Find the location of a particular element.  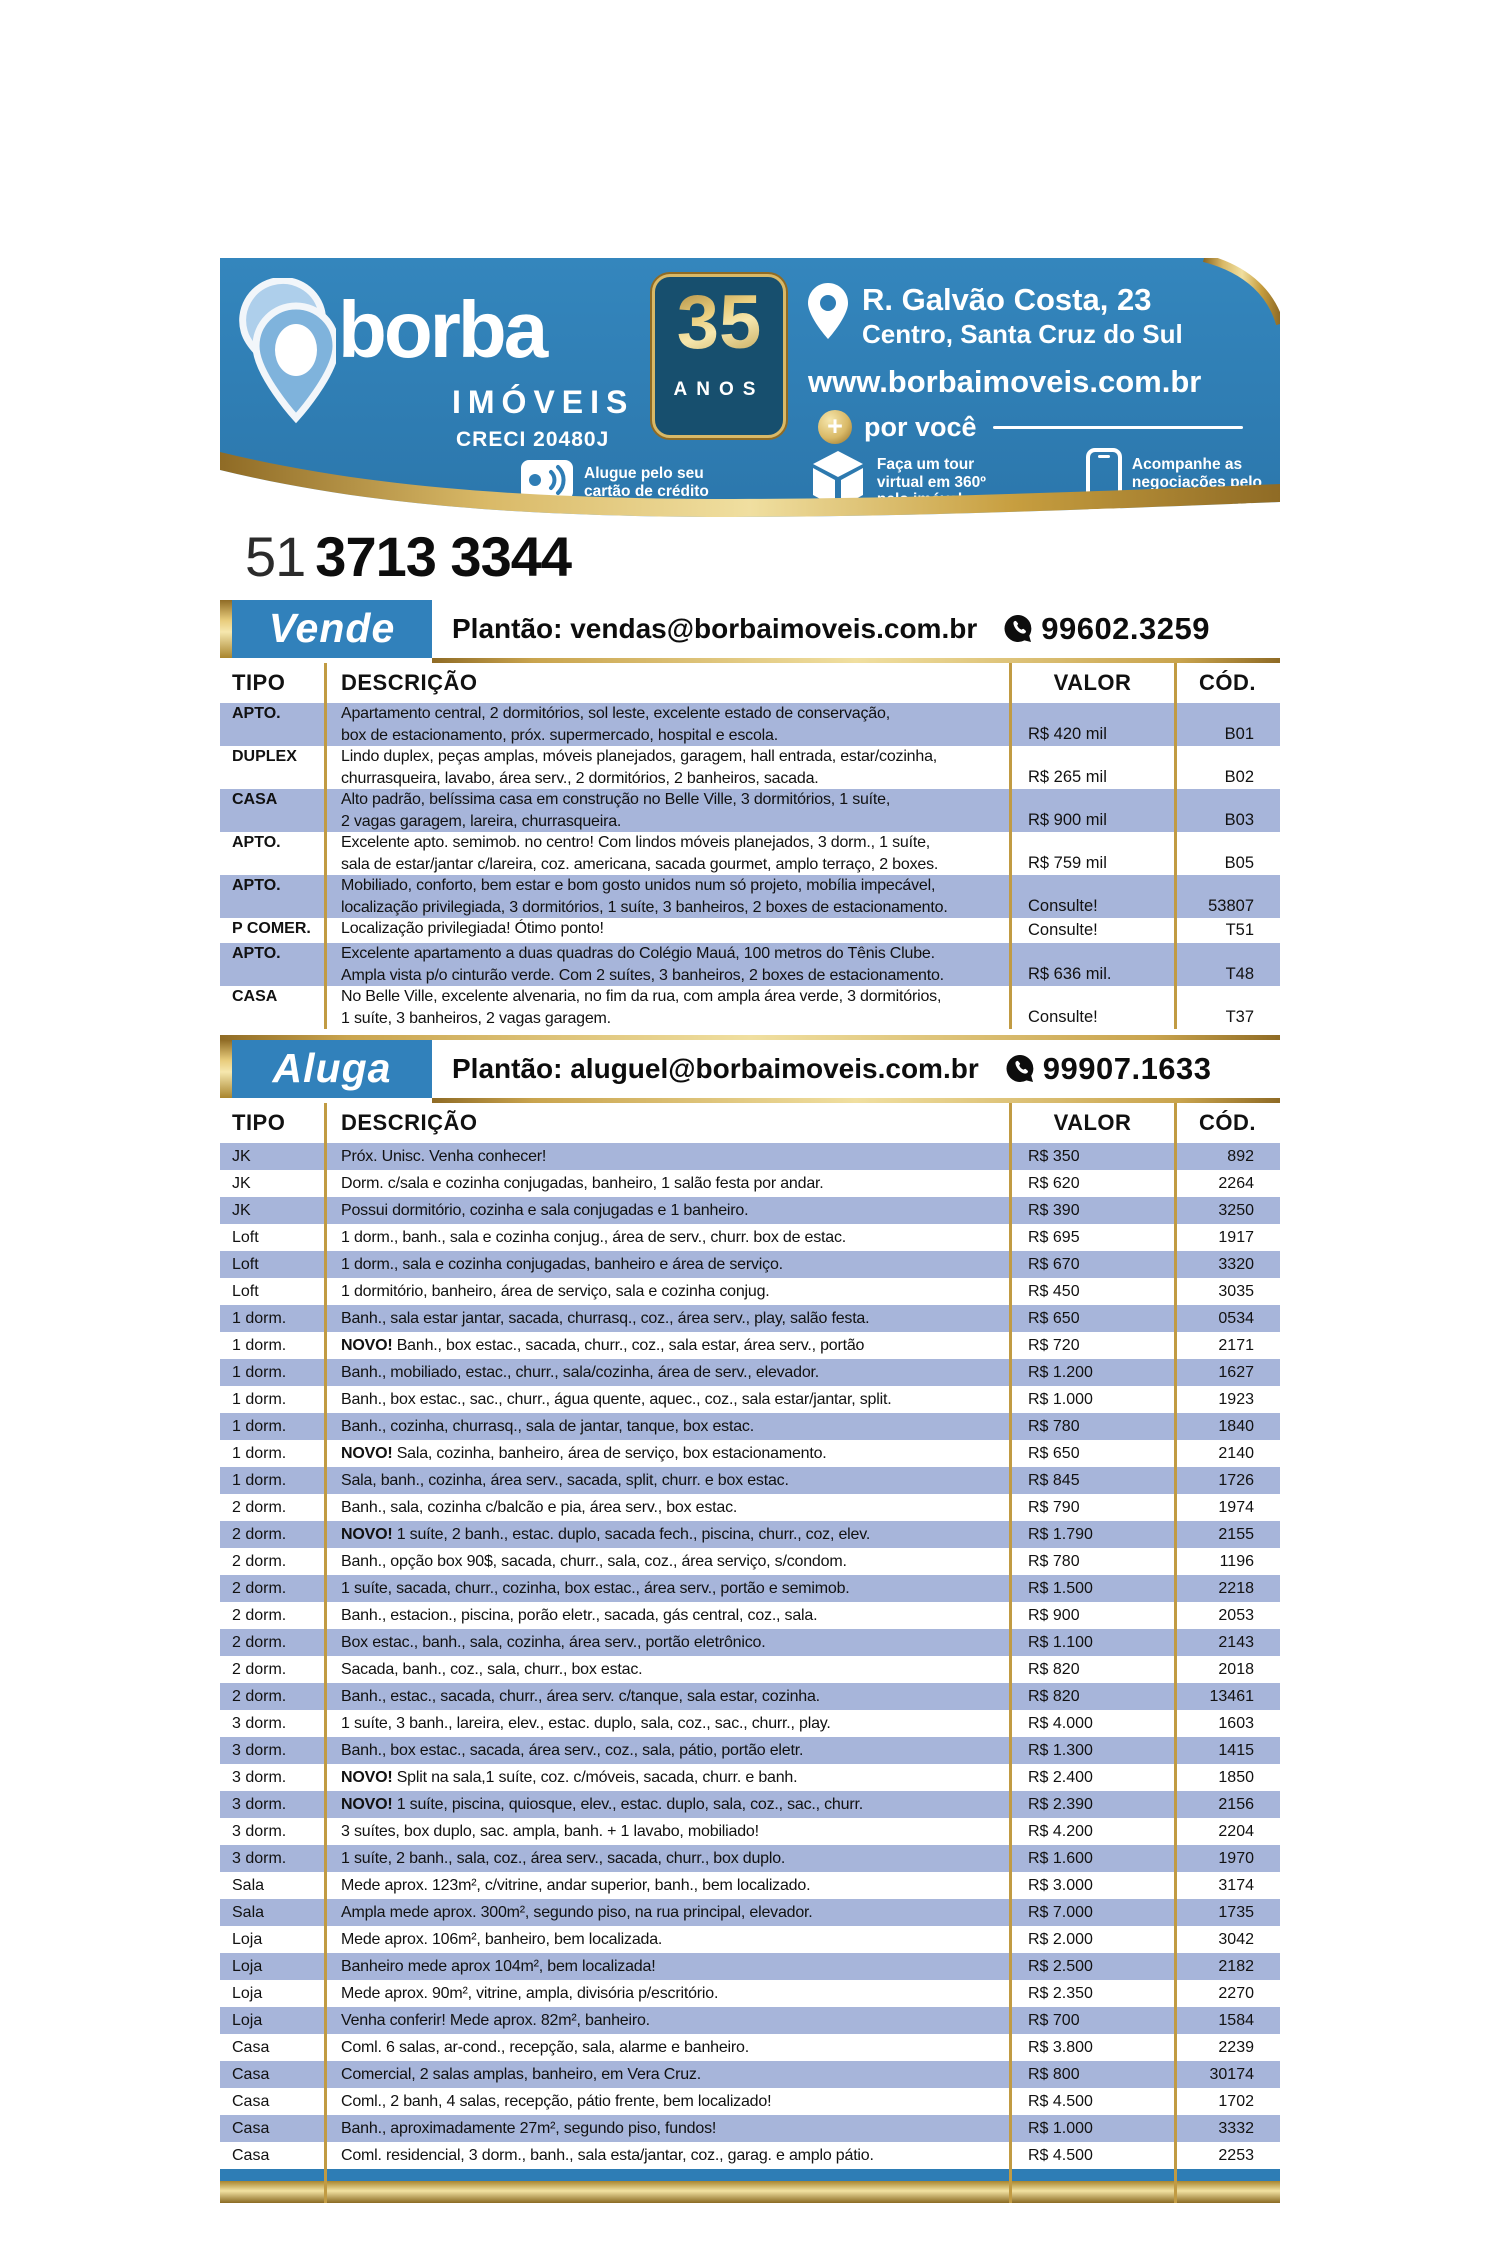

row-valor: R$ 1.000 is located at coordinates (1060, 2128).